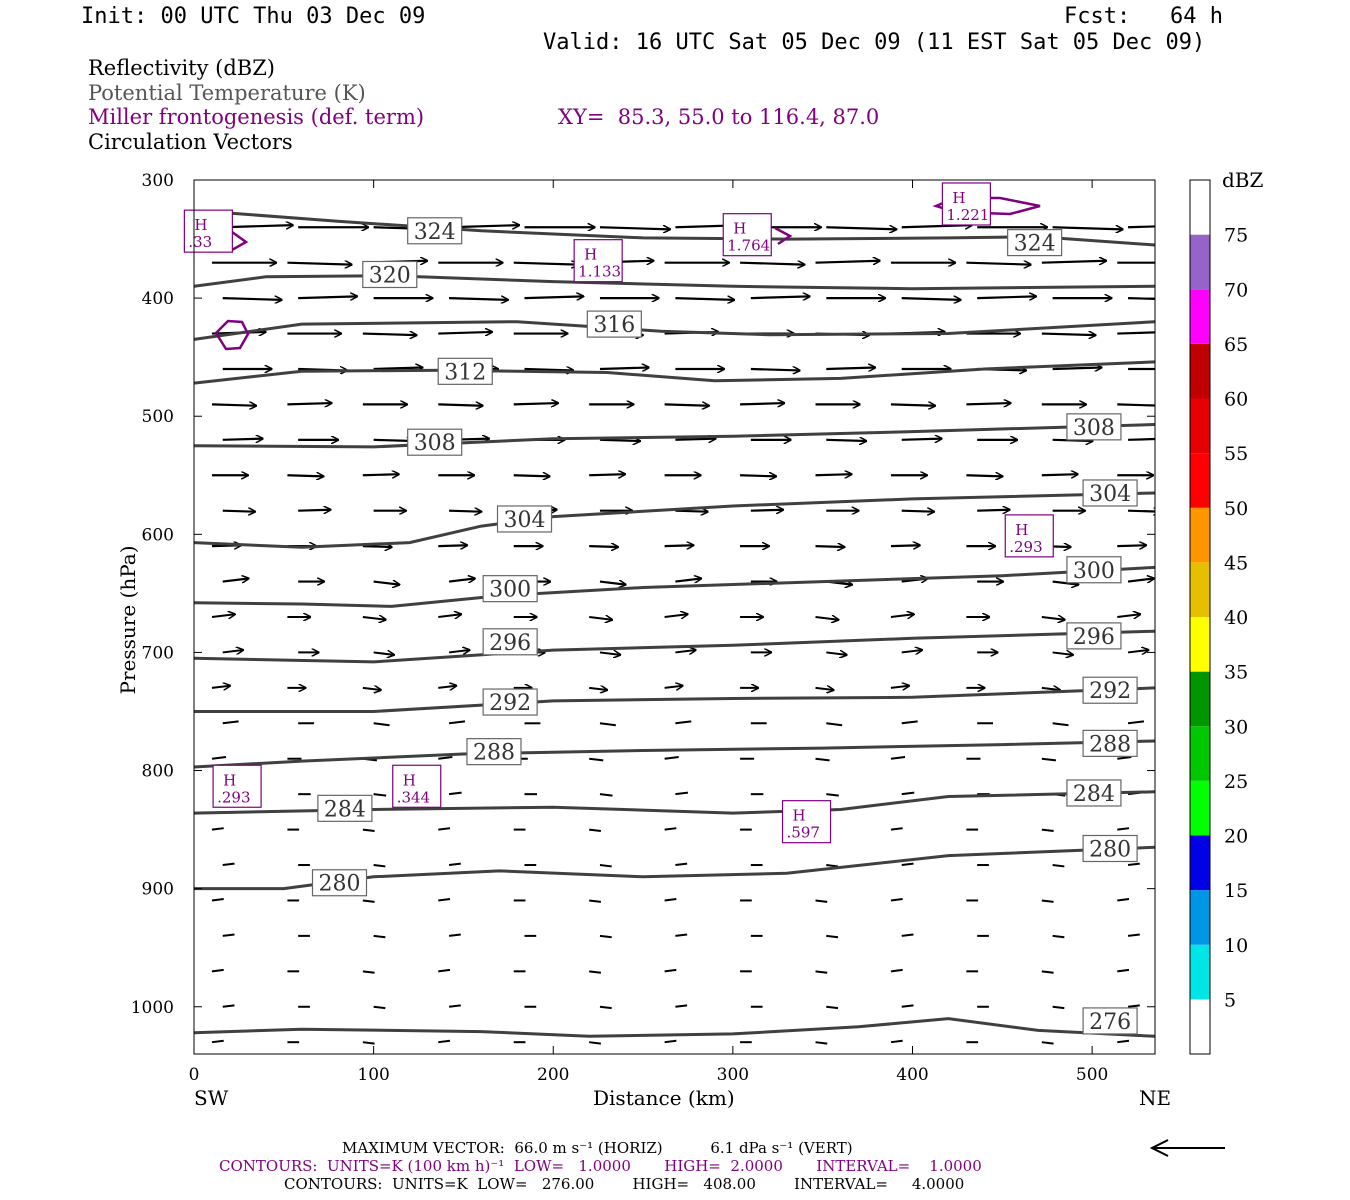 This screenshot has width=1350, height=1200. I want to click on theta-label: 292, so click(510, 703).